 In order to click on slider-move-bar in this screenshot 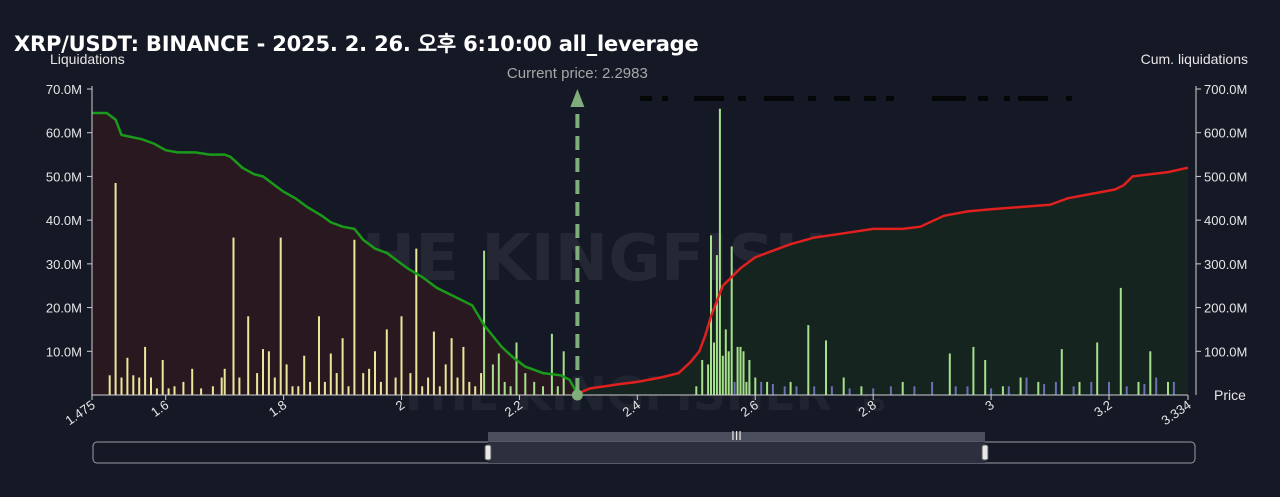, I will do `click(736, 436)`.